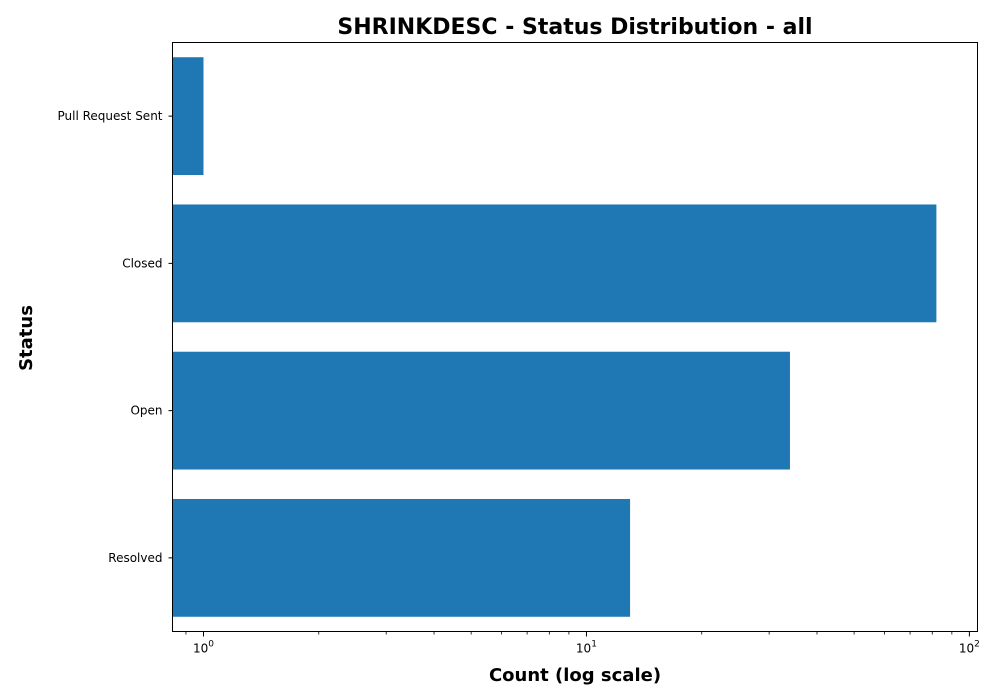 The width and height of the screenshot is (1000, 700). What do you see at coordinates (401, 557) in the screenshot?
I see `bar-resolved` at bounding box center [401, 557].